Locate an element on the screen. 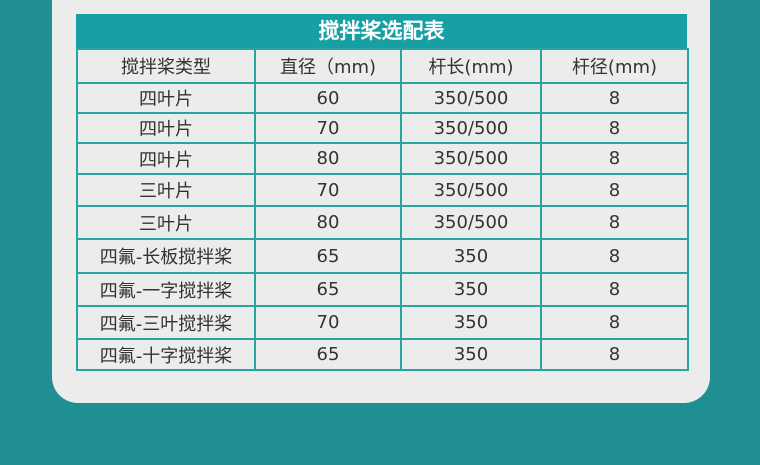 This screenshot has height=465, width=760. table-cell: 60 is located at coordinates (328, 98).